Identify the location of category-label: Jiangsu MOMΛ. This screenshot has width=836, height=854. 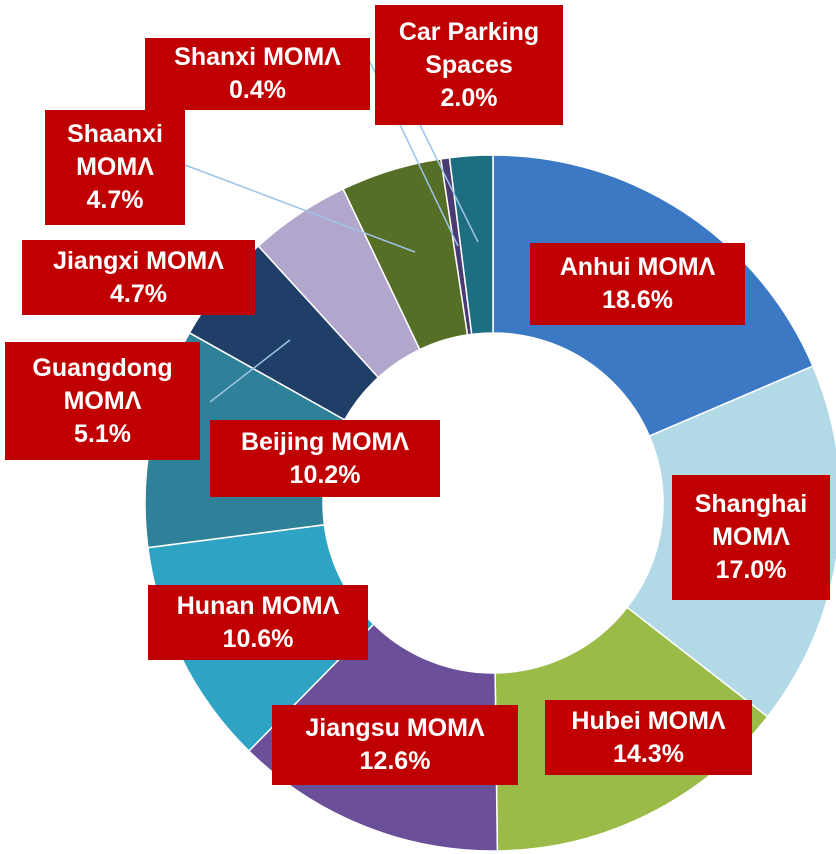
(395, 728).